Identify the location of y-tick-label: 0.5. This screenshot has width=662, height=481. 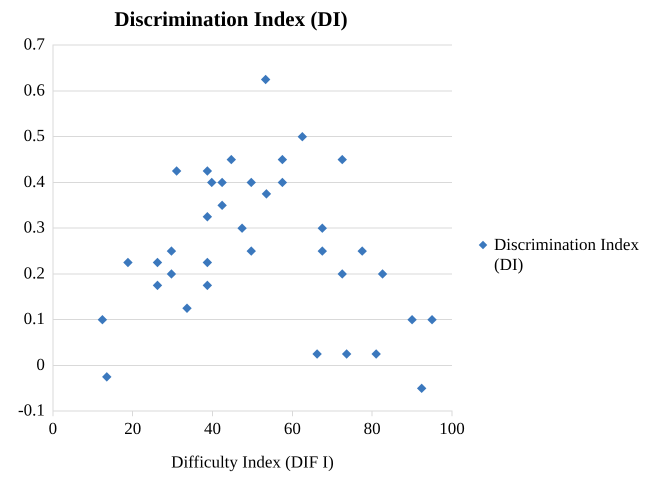
(34, 136).